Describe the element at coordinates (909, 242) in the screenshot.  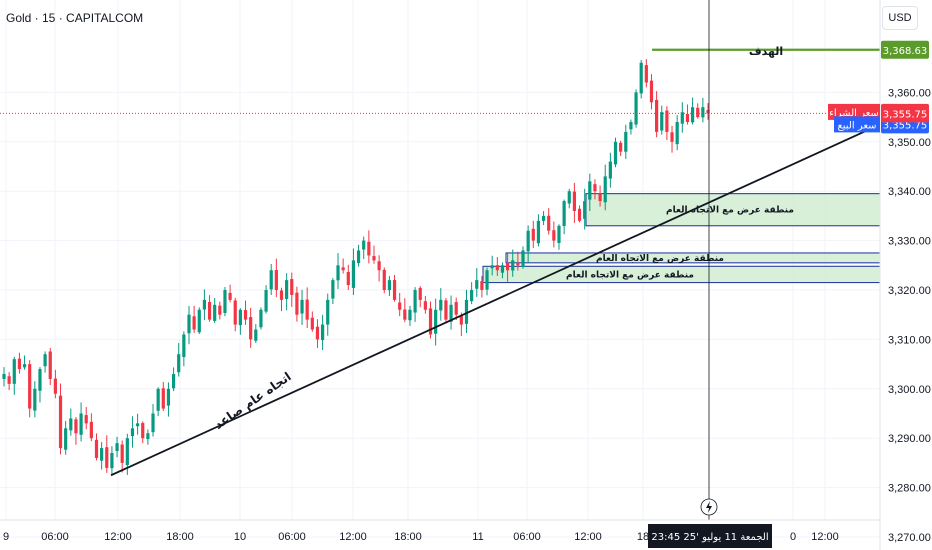
I see `y-tick-label: 3,330.00` at that location.